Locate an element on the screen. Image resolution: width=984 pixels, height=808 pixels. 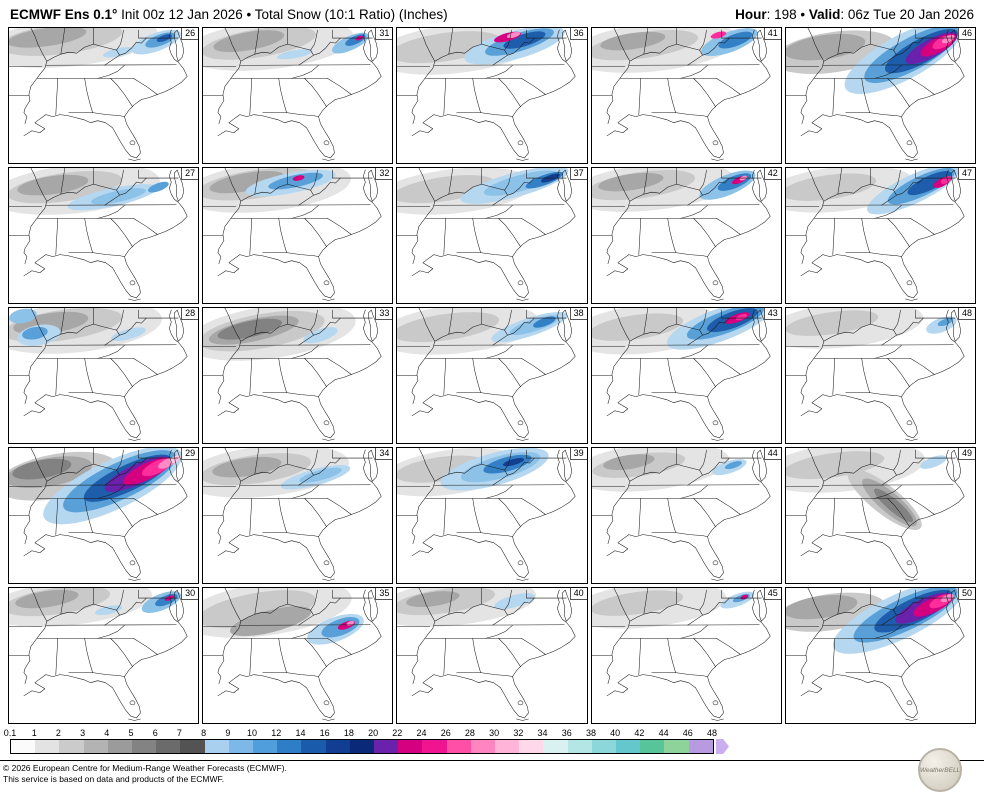
member-number: 47 is located at coordinates (966, 174).